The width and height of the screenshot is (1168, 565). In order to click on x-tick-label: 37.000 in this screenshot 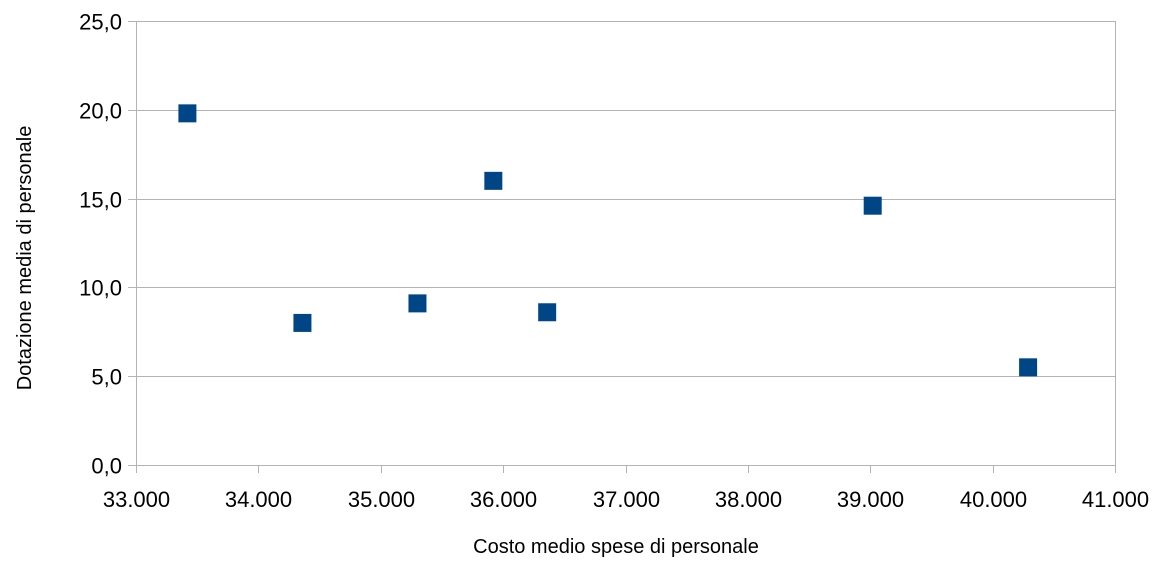, I will do `click(626, 499)`.